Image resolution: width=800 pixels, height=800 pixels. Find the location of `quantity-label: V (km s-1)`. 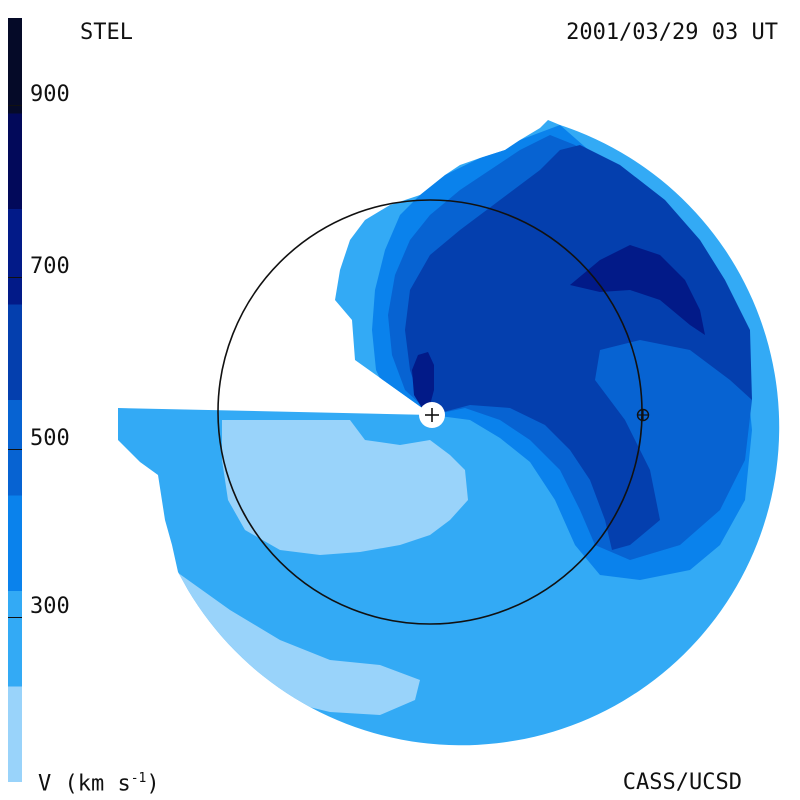

quantity-label: V (km s-1) is located at coordinates (99, 783).